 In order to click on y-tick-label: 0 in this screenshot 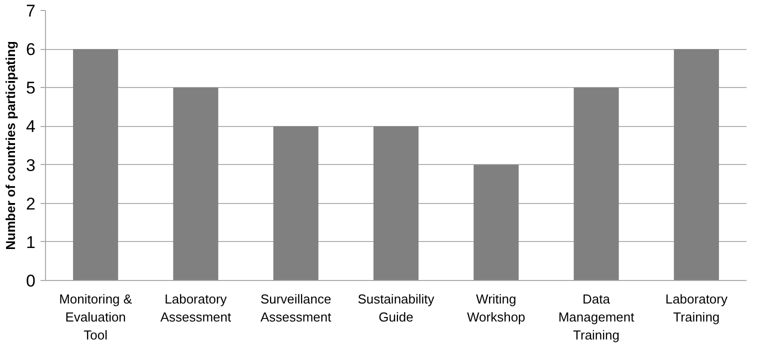, I will do `click(31, 281)`.